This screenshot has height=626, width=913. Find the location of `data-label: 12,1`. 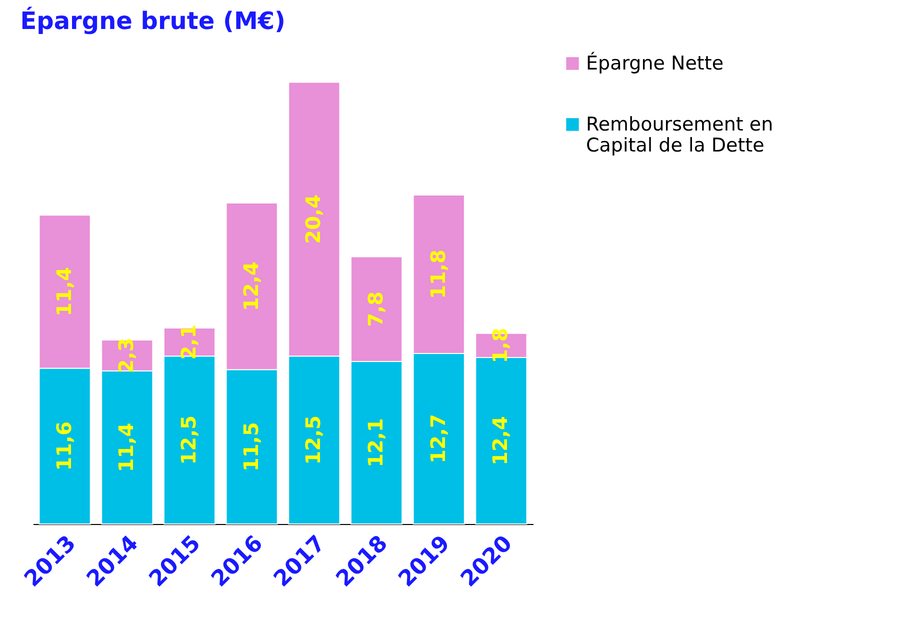

data-label: 12,1 is located at coordinates (376, 443).